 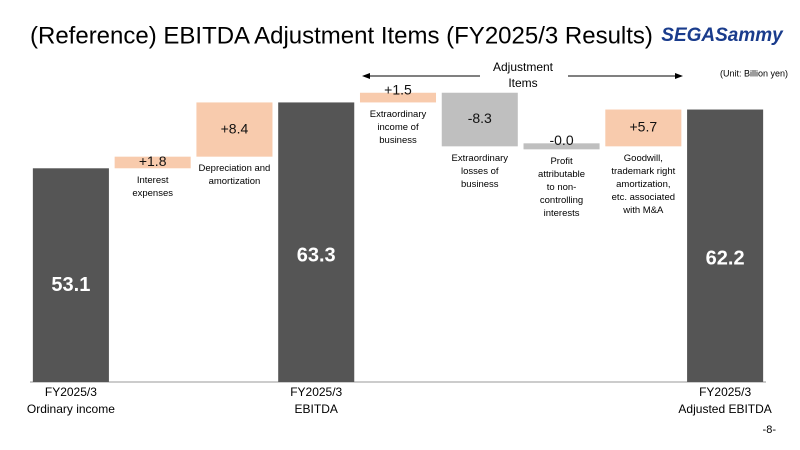 I want to click on value-label: +8.4, so click(x=235, y=128).